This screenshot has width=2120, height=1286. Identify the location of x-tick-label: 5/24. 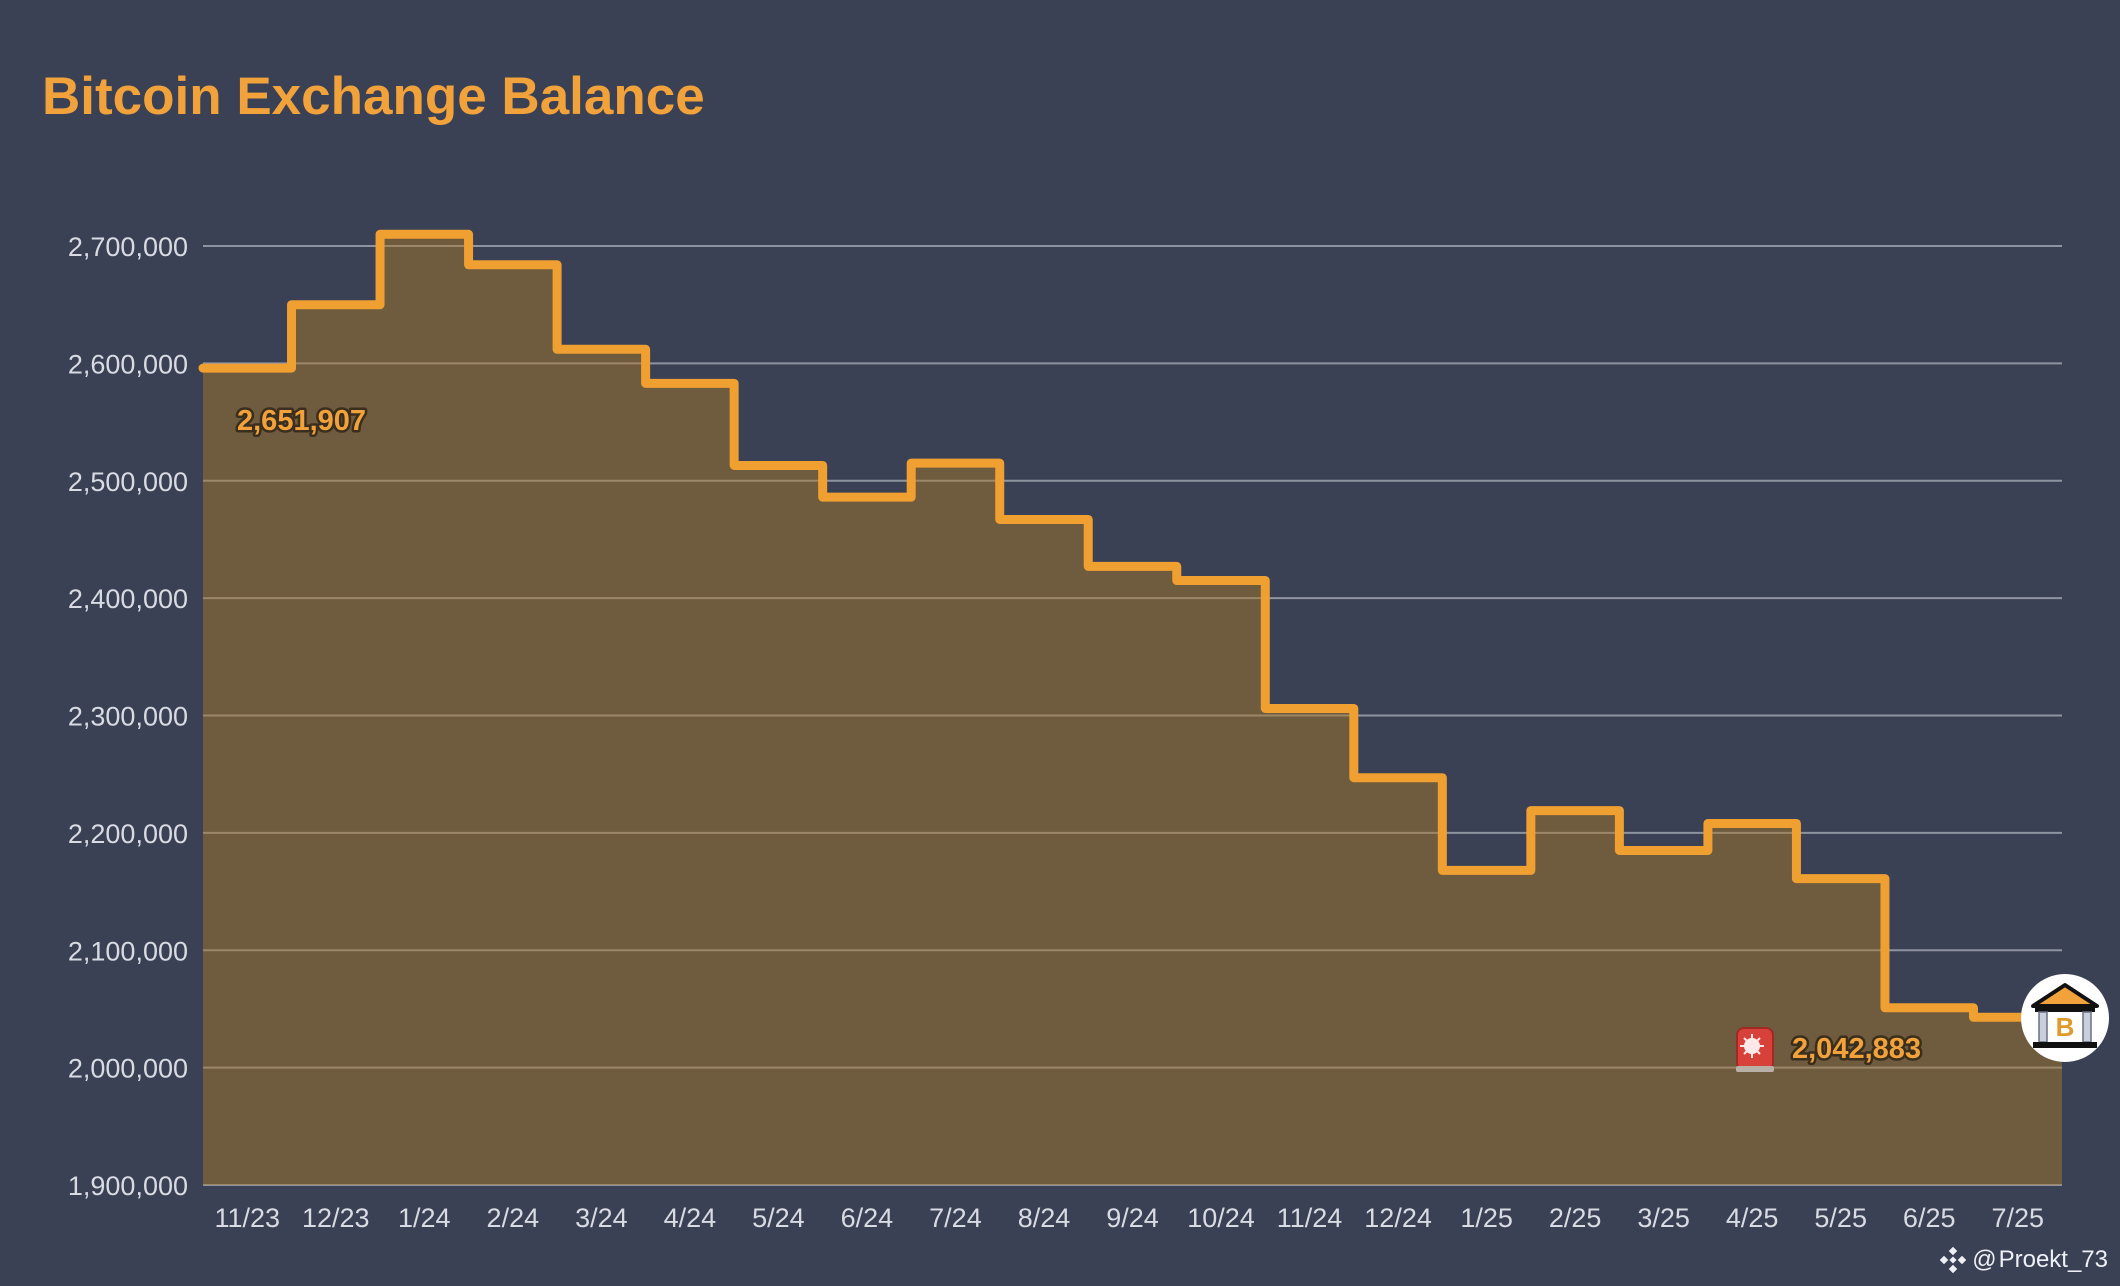
(778, 1218).